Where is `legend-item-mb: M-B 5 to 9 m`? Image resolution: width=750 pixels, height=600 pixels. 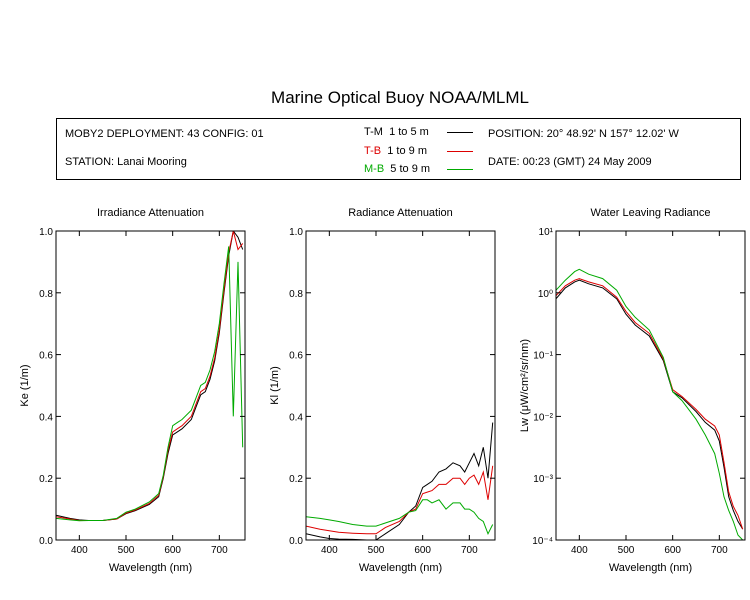
legend-item-mb: M-B 5 to 9 m is located at coordinates (397, 169).